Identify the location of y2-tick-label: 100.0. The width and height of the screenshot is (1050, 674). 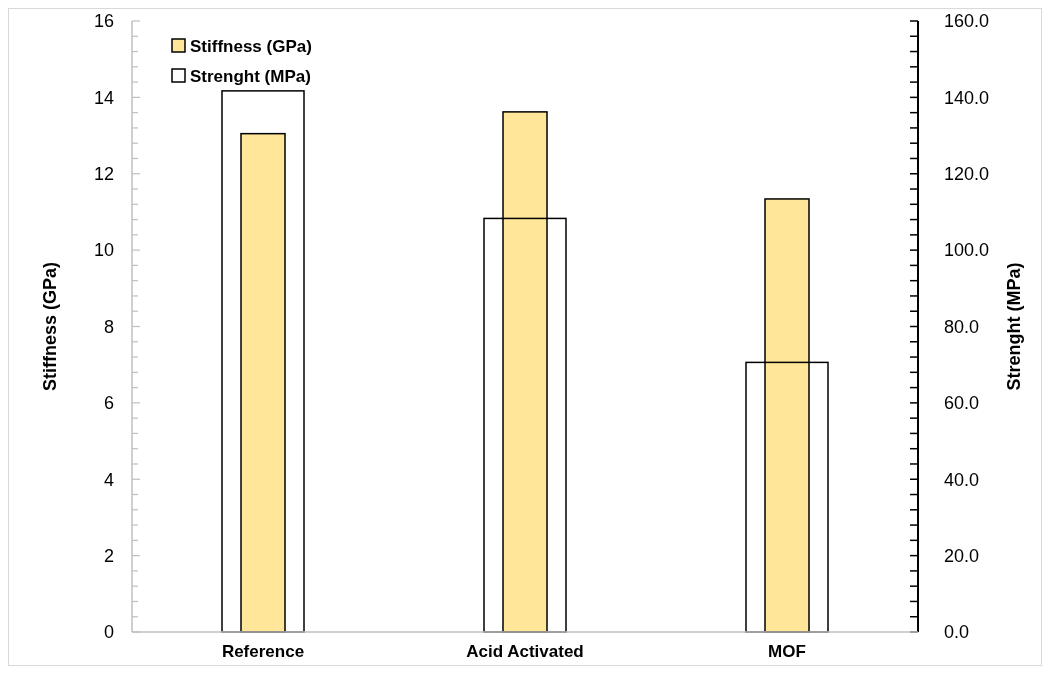
(967, 250).